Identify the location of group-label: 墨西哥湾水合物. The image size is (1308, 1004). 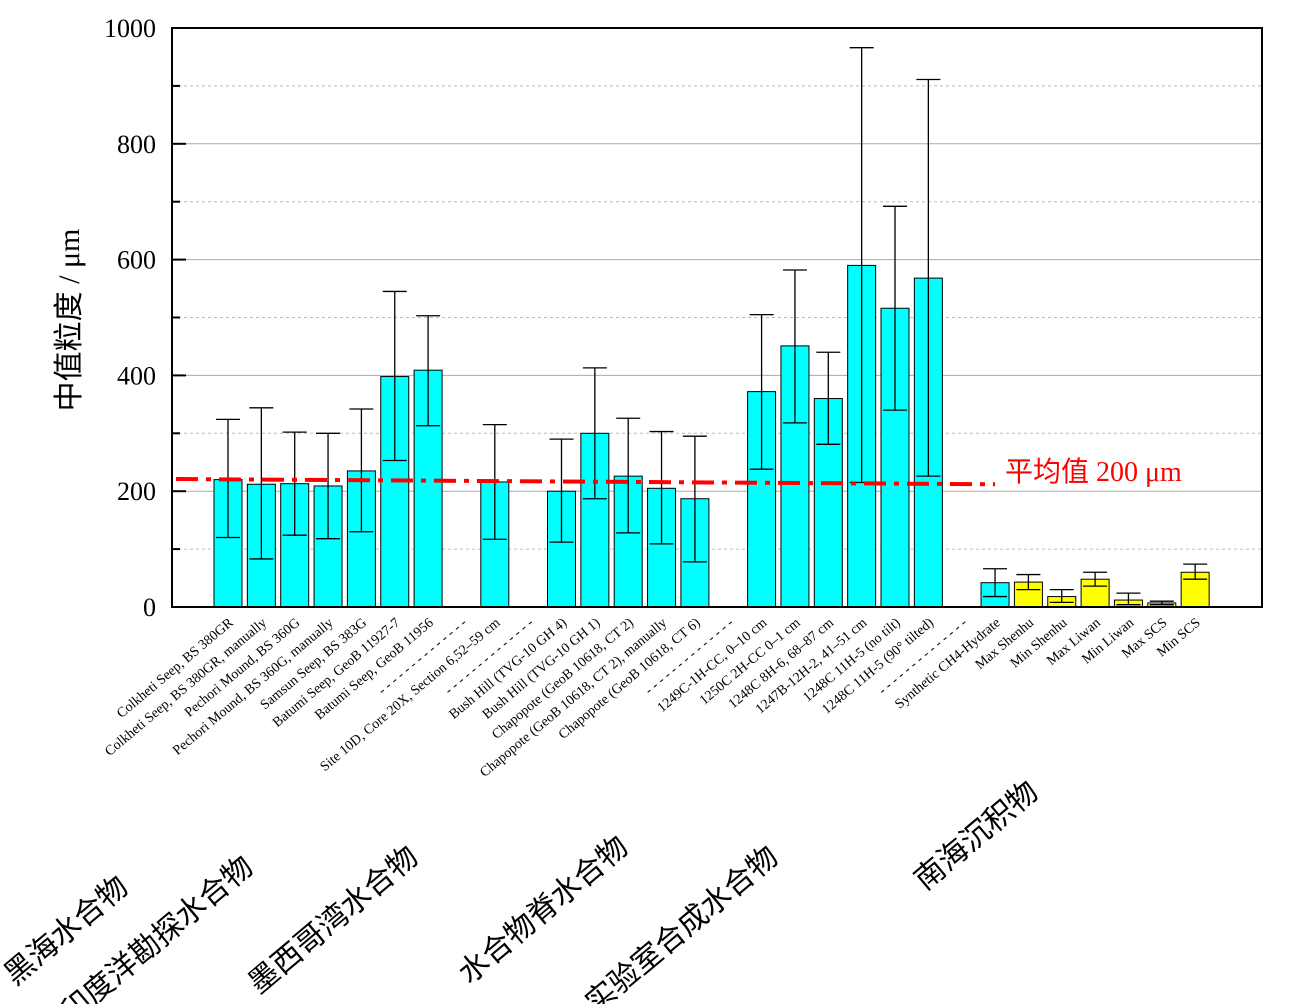
(333, 920).